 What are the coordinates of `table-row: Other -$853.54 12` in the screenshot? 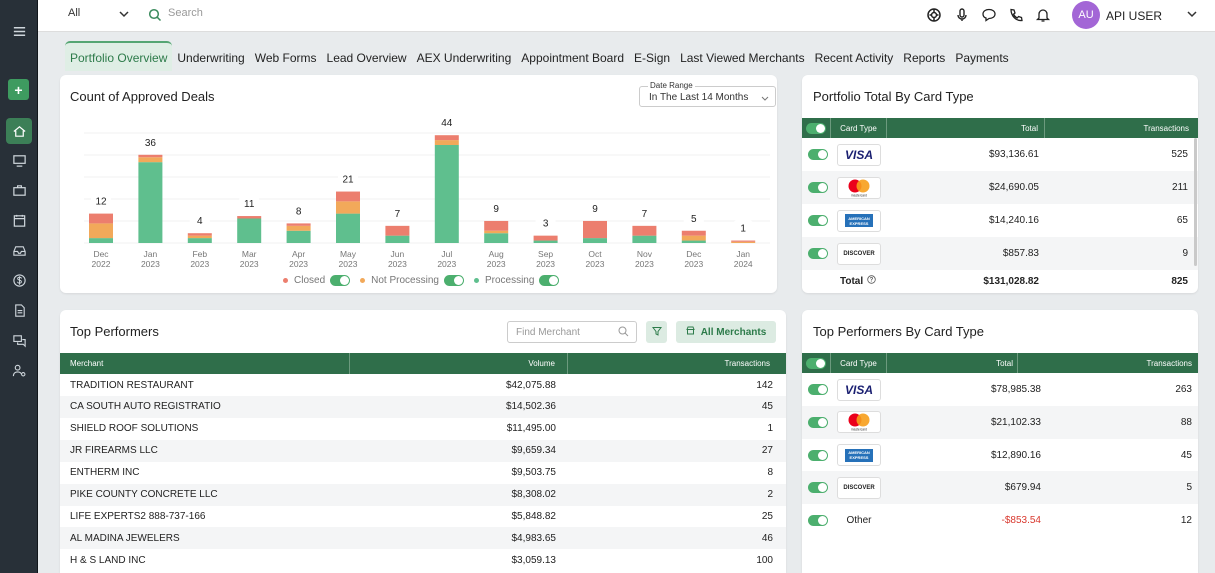 It's located at (1000, 520).